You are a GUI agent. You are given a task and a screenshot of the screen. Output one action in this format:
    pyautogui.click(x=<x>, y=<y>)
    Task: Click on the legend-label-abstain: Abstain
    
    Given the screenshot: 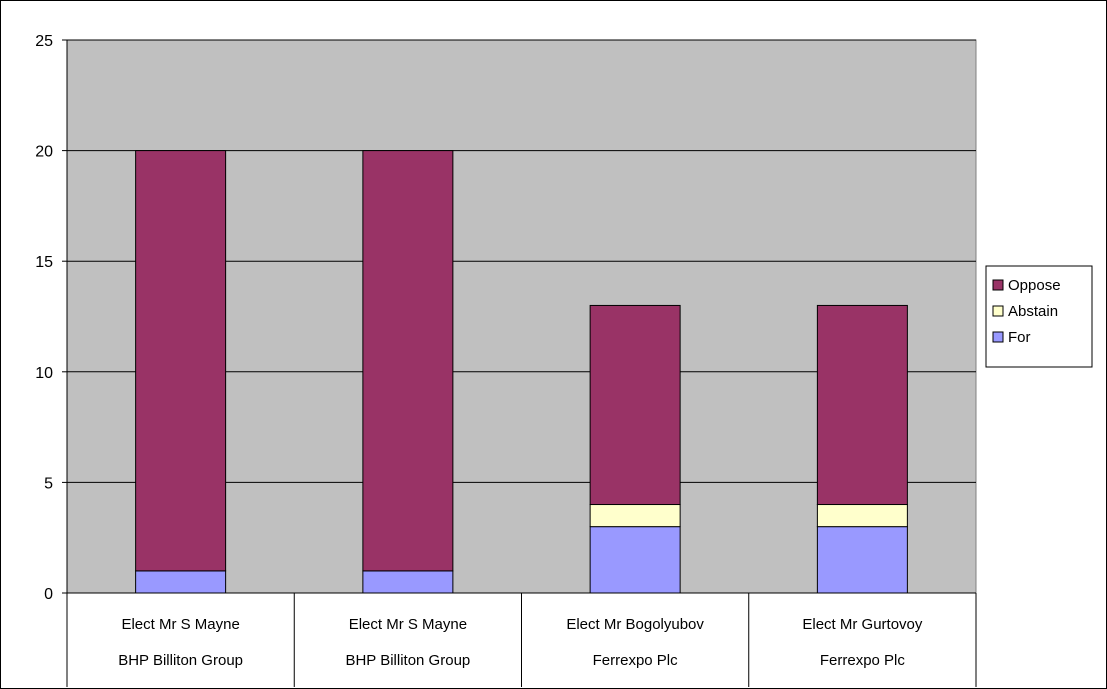 What is the action you would take?
    pyautogui.click(x=1033, y=311)
    